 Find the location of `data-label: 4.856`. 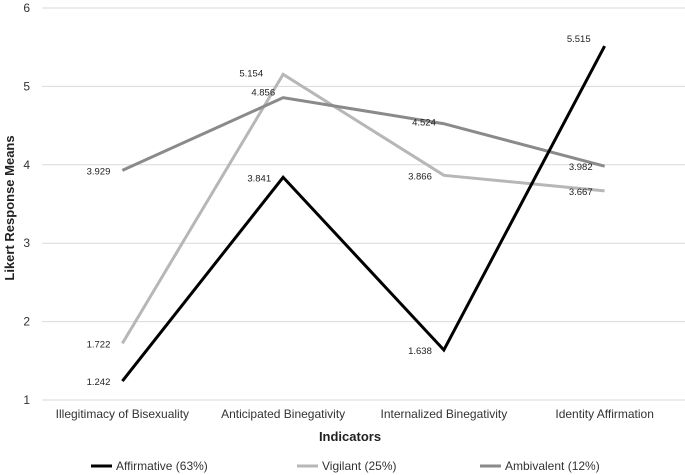

data-label: 4.856 is located at coordinates (263, 93).